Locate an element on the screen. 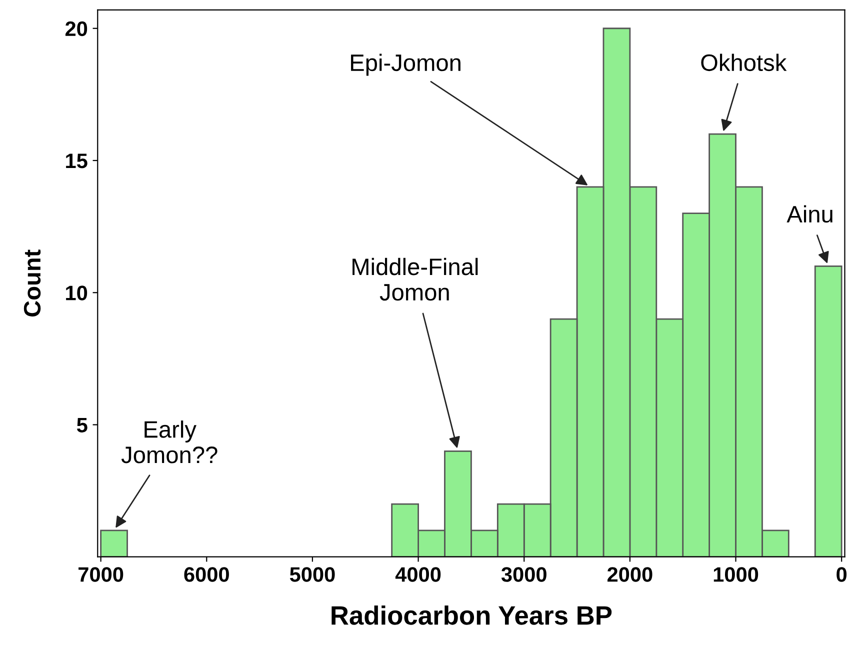 The image size is (849, 659). y-tick-label: 15 is located at coordinates (77, 161).